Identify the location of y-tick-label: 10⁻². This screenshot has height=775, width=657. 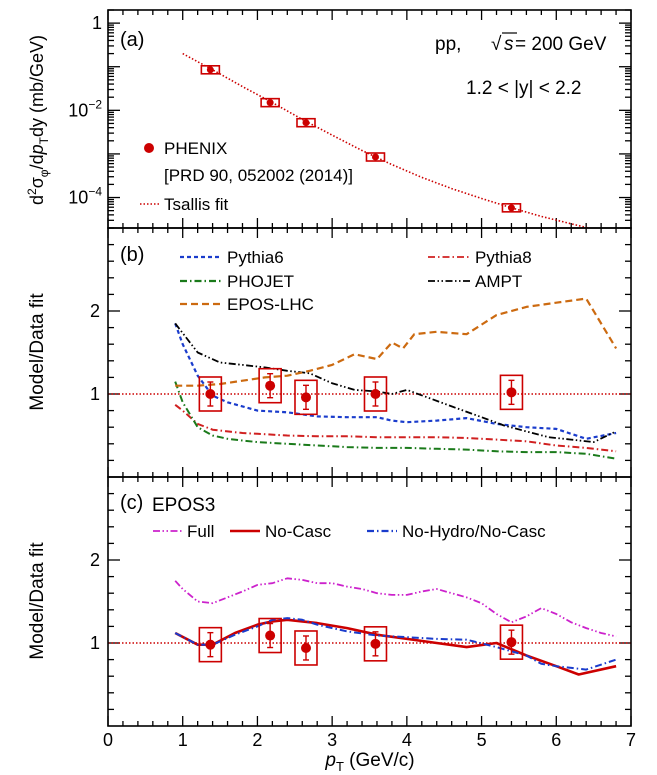
(85, 108).